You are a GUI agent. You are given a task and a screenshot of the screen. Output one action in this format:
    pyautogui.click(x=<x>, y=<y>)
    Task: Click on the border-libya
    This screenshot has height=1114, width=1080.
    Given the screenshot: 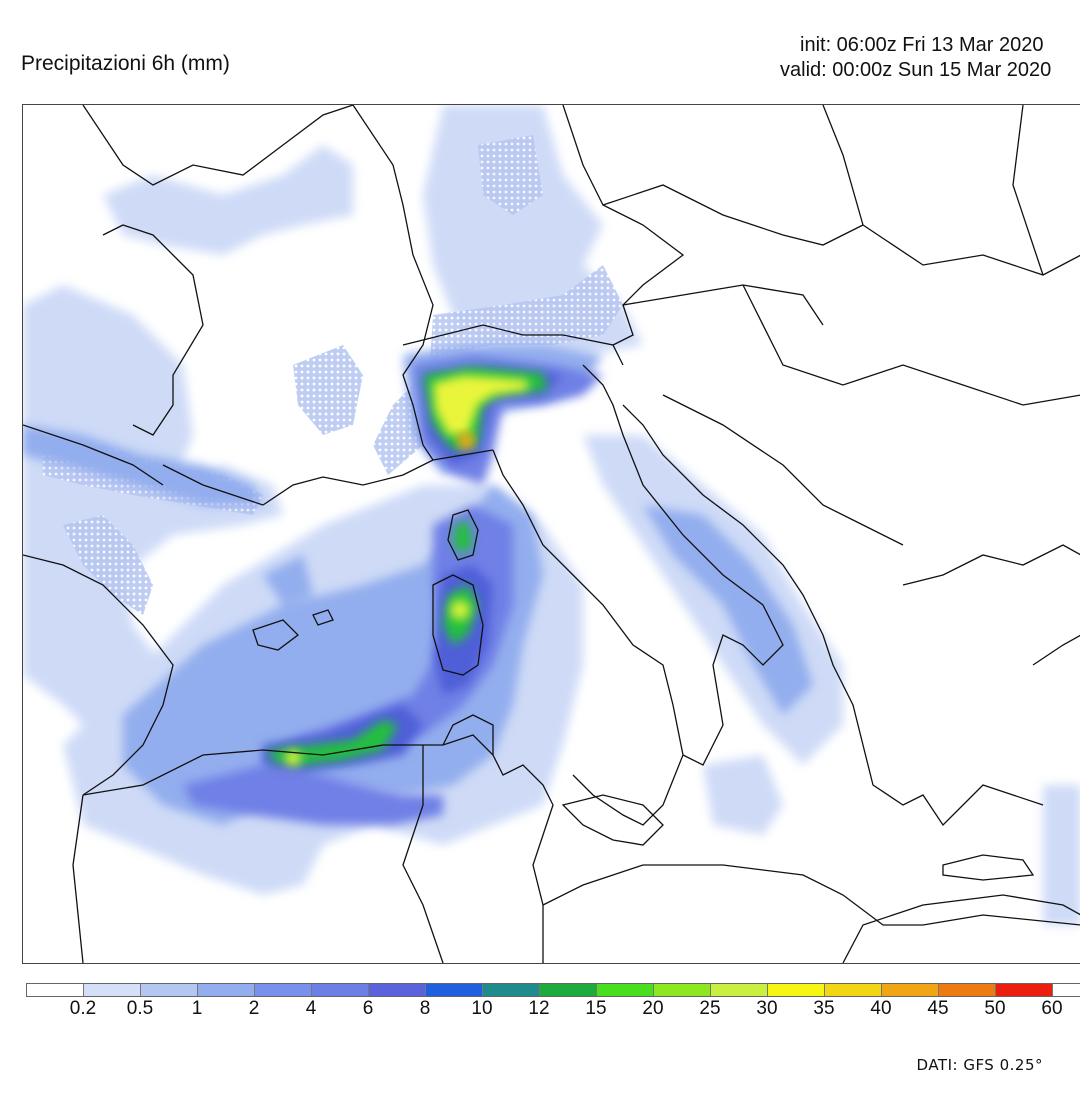 What is the action you would take?
    pyautogui.click(x=811, y=895)
    